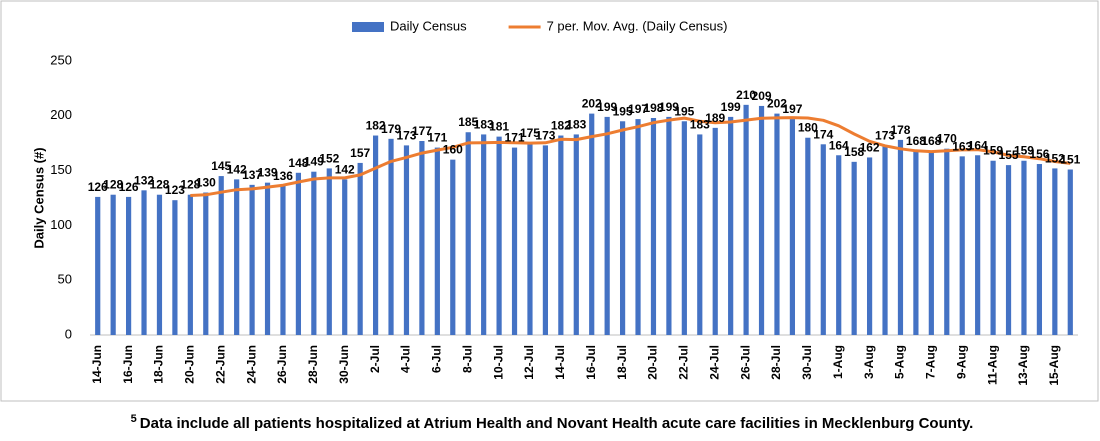 This screenshot has width=1100, height=441. What do you see at coordinates (900, 130) in the screenshot?
I see `data-label: 178` at bounding box center [900, 130].